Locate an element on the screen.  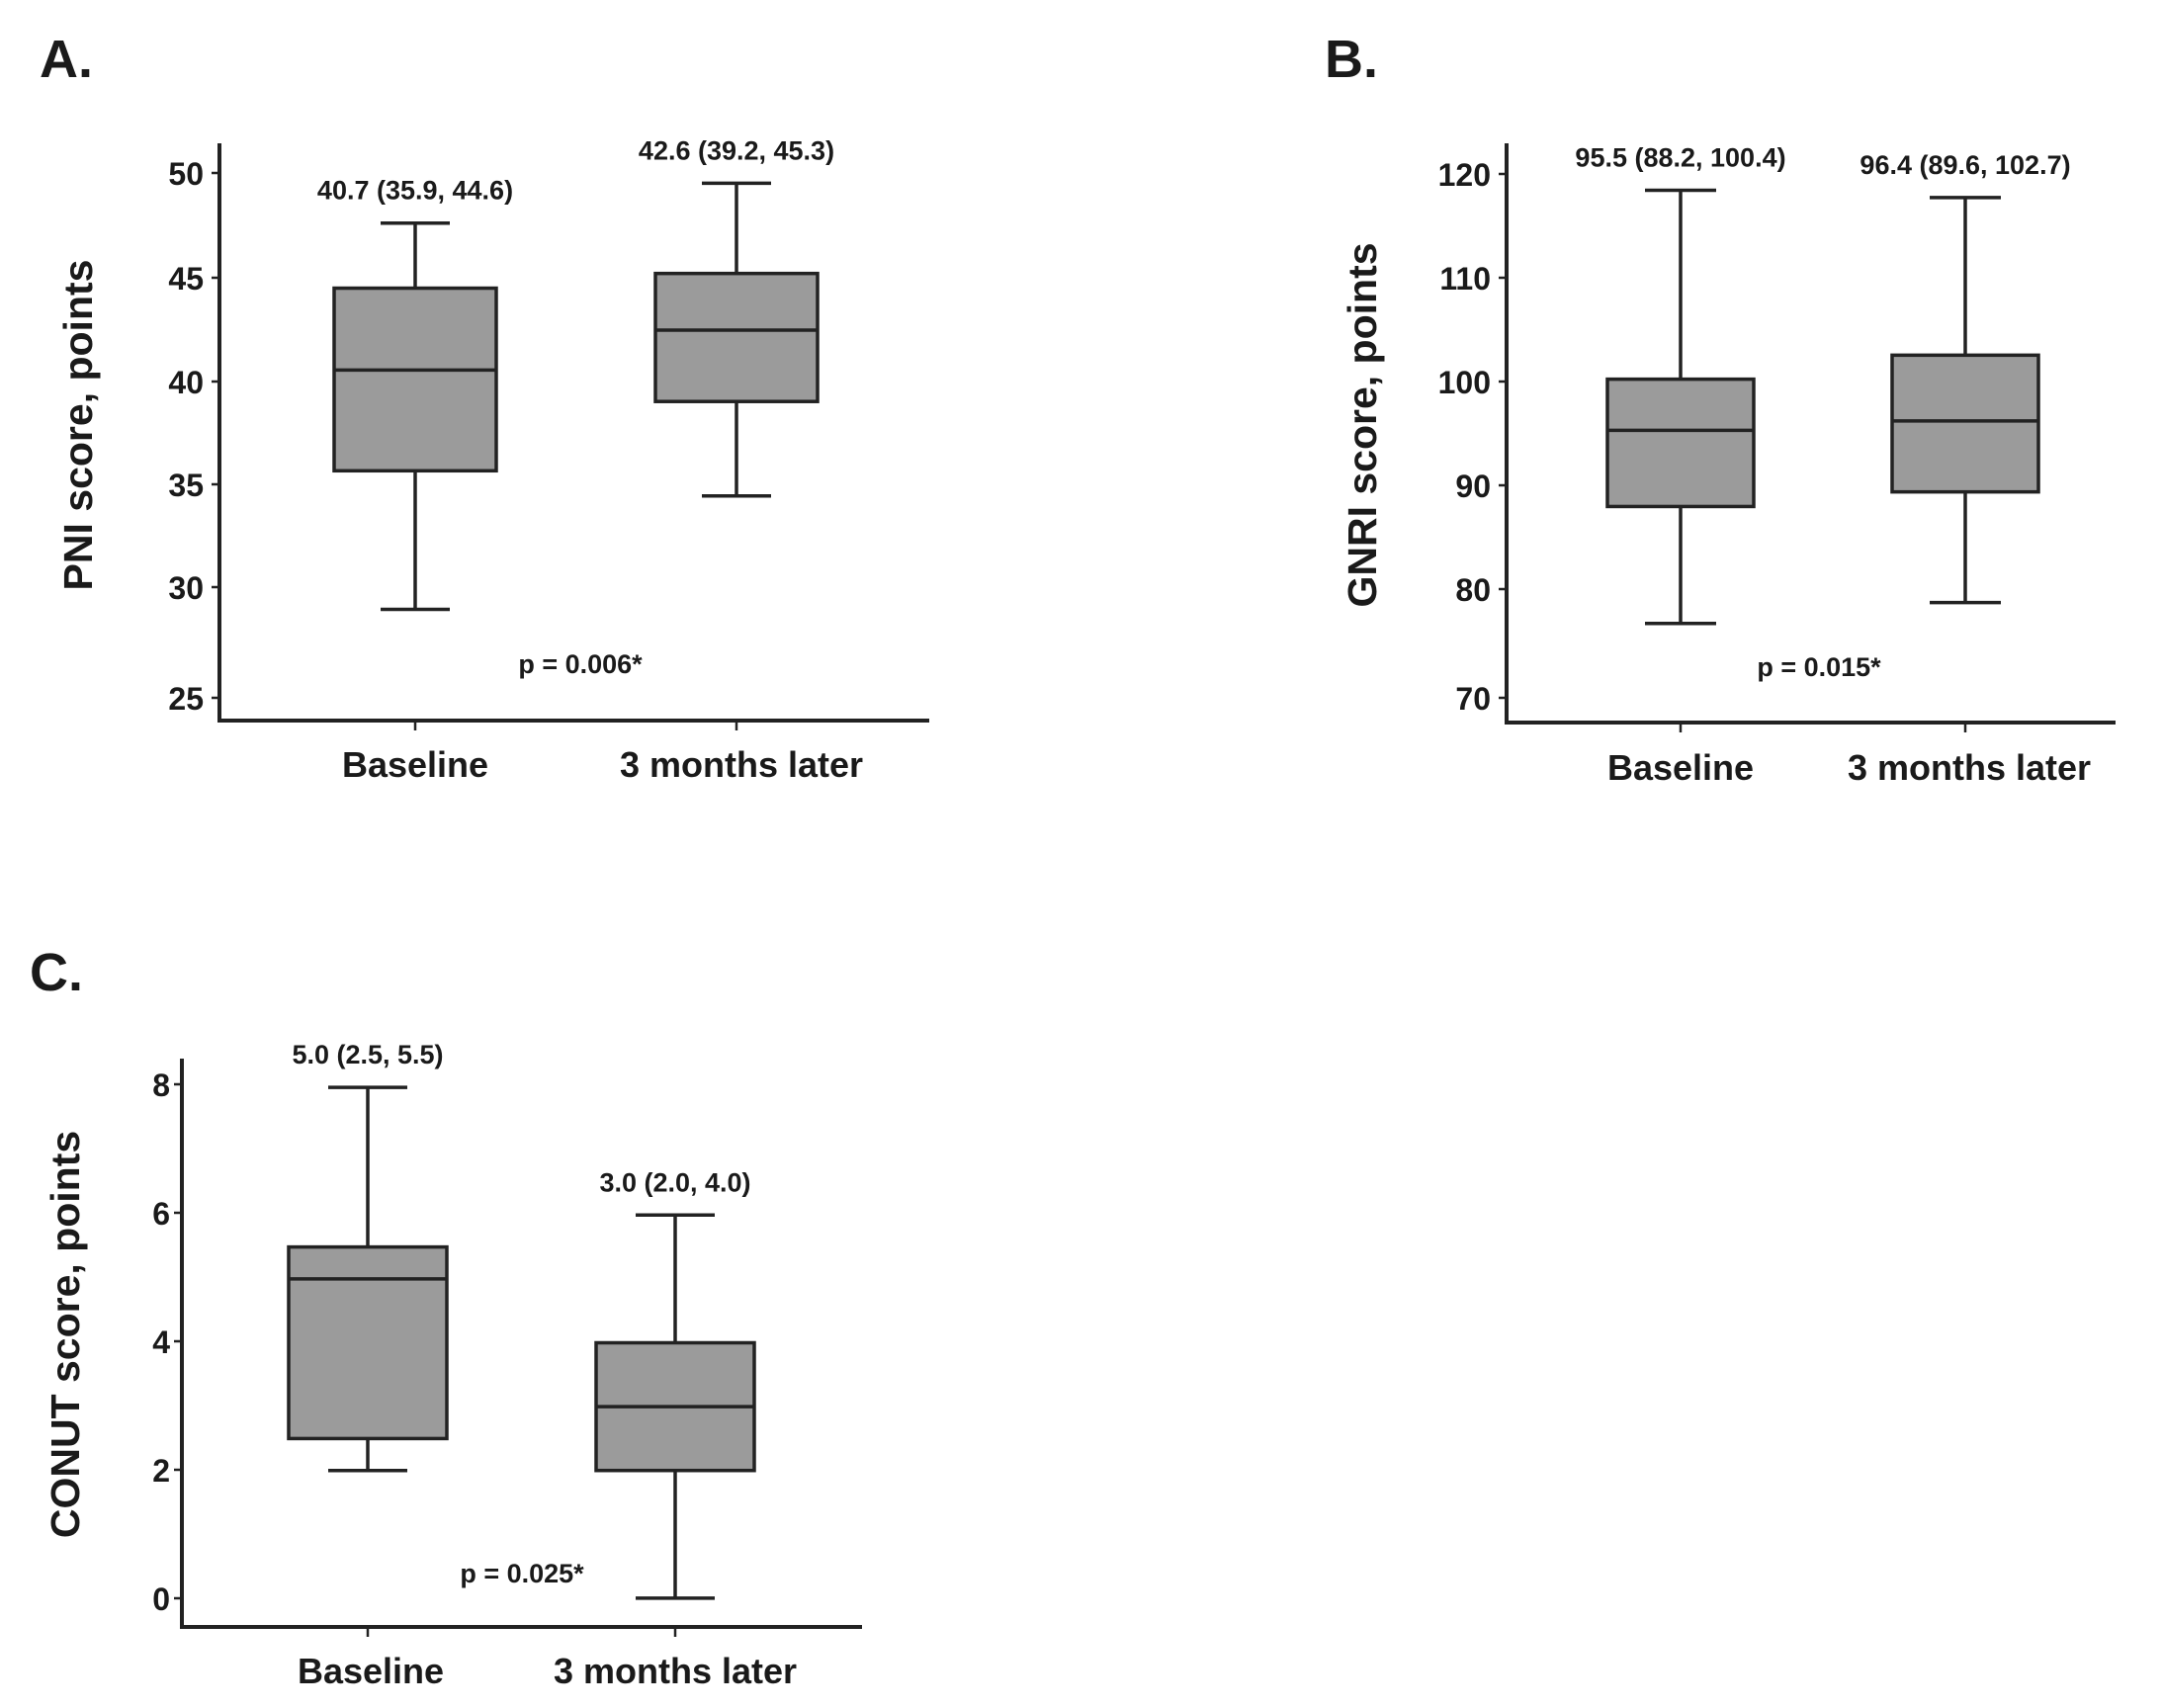
panel-a-box-2-iqr-box is located at coordinates (736, 337).